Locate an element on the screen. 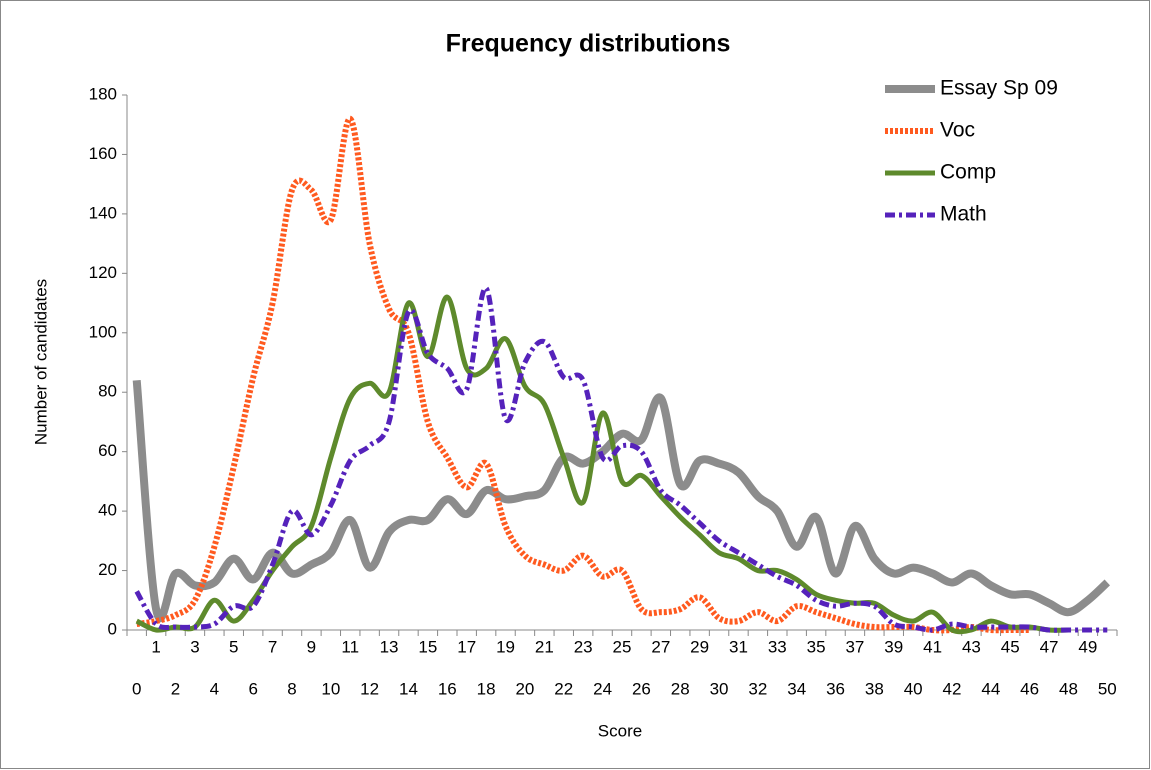 The width and height of the screenshot is (1151, 770). x-tick-label: 30 is located at coordinates (719, 688).